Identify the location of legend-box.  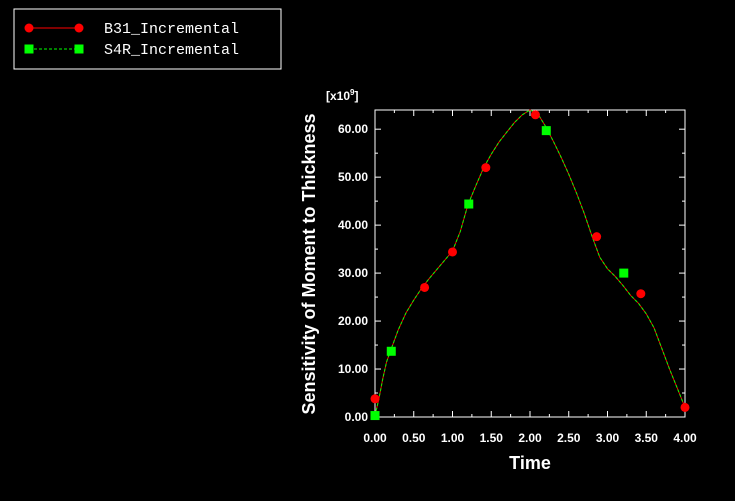
(147, 39).